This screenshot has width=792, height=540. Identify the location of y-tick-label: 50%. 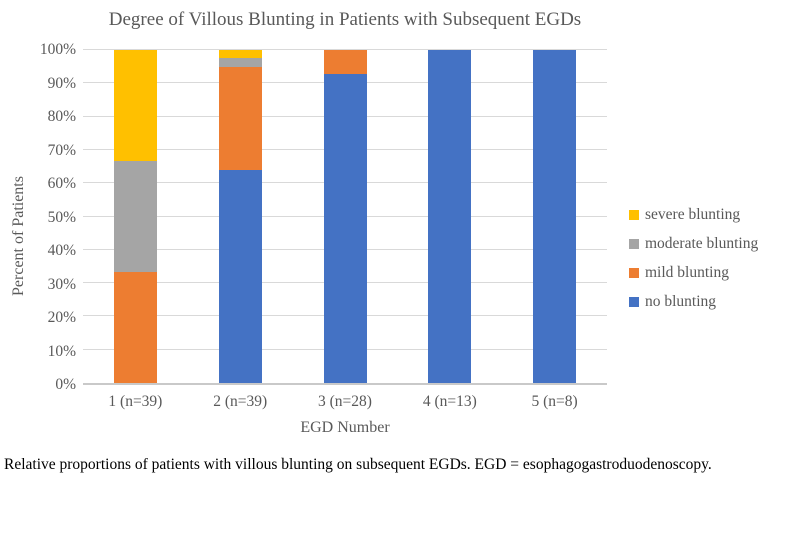
(61, 217).